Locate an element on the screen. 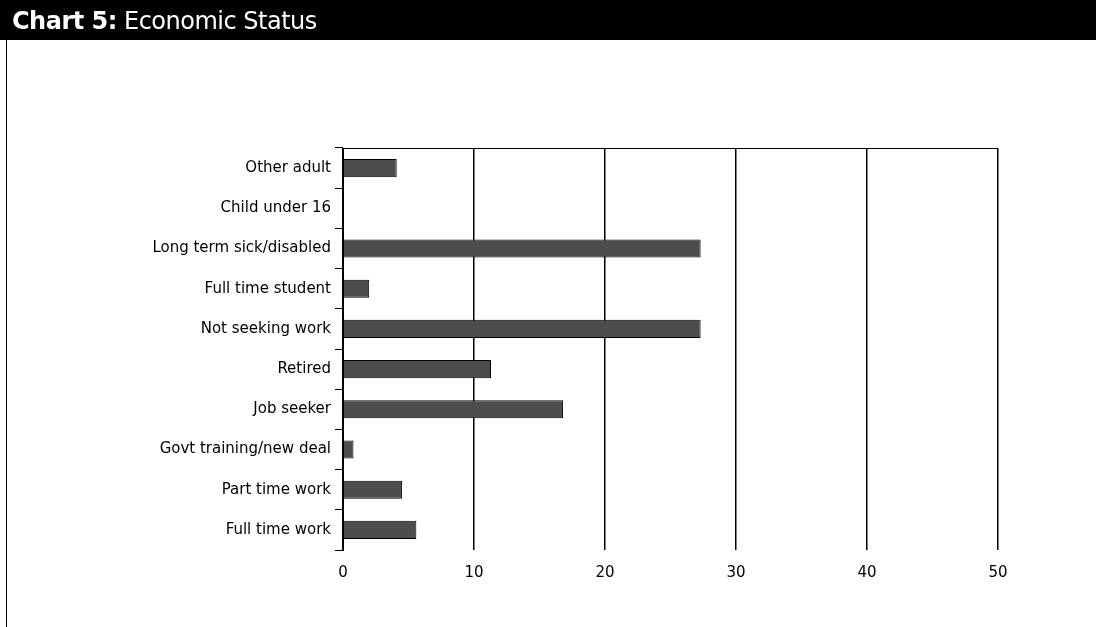  x-tick-label: 20 is located at coordinates (605, 571).